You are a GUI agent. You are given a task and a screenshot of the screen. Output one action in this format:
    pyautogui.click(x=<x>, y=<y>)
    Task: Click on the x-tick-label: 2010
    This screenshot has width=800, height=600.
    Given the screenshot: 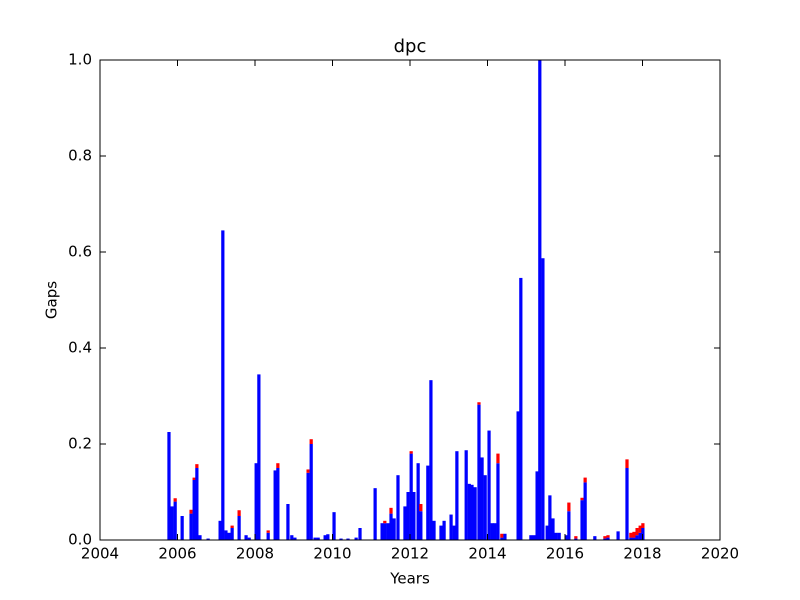 What is the action you would take?
    pyautogui.click(x=332, y=554)
    